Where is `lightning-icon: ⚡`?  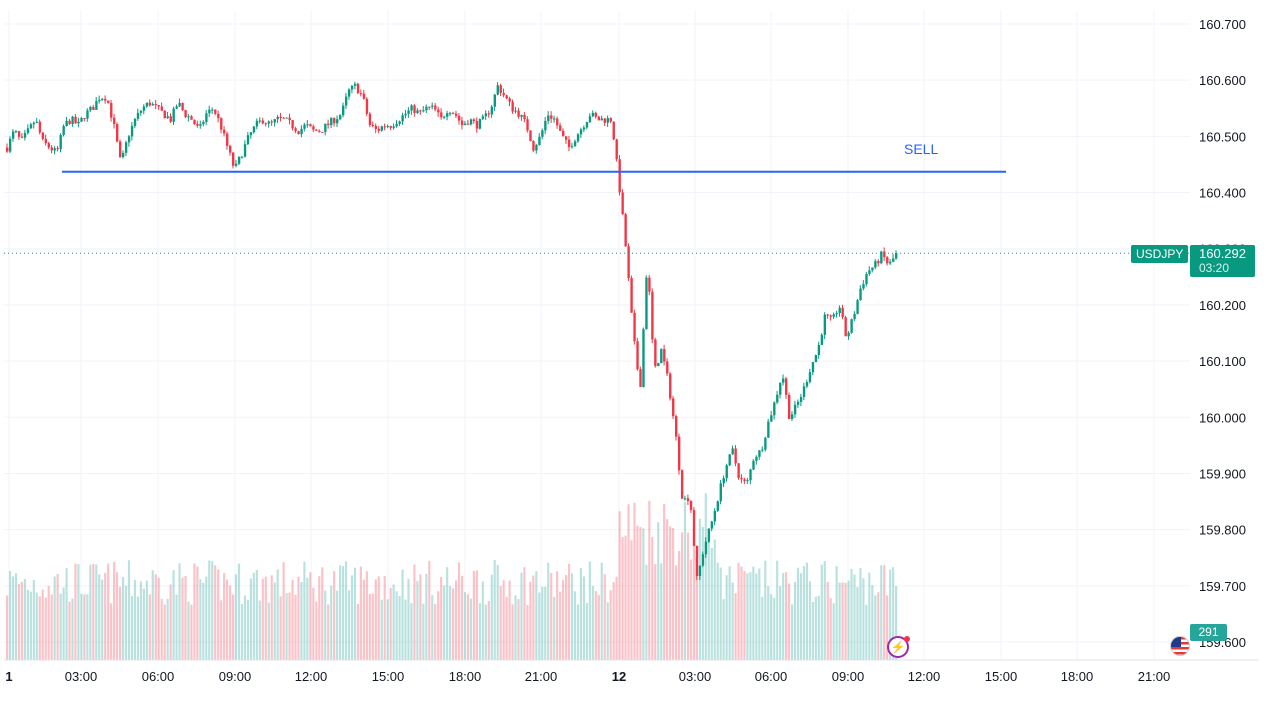
lightning-icon: ⚡ is located at coordinates (898, 647).